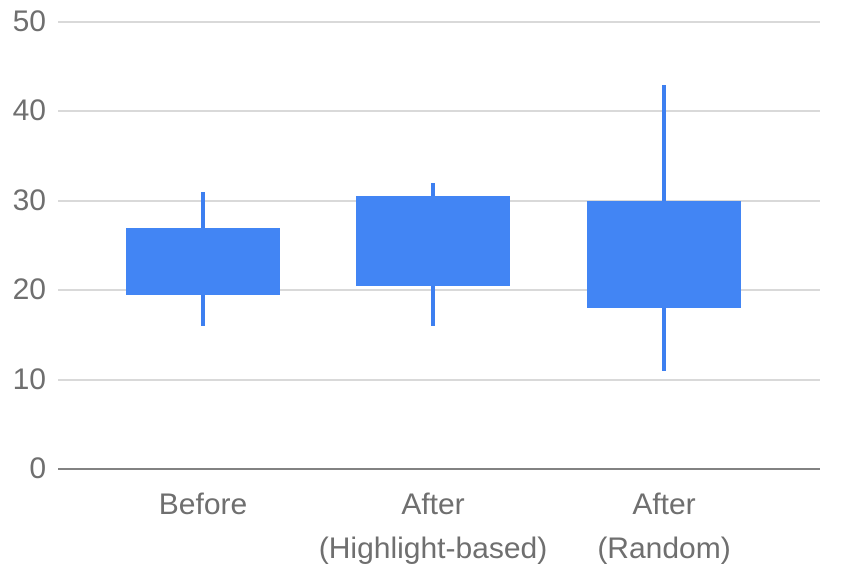 Image resolution: width=849 pixels, height=580 pixels. I want to click on y-tick-label-20: 20, so click(29, 290).